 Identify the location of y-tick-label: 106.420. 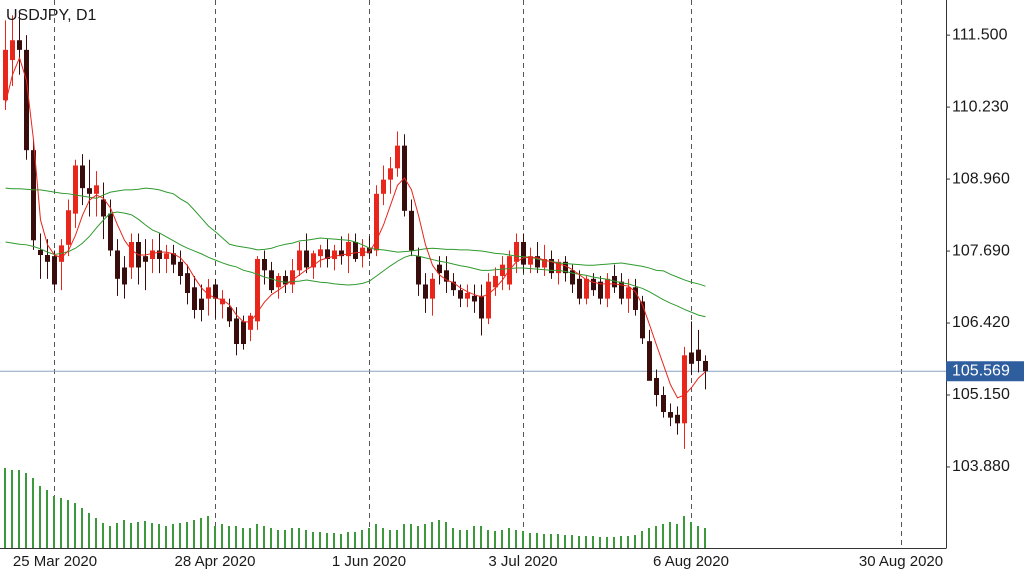
(981, 322).